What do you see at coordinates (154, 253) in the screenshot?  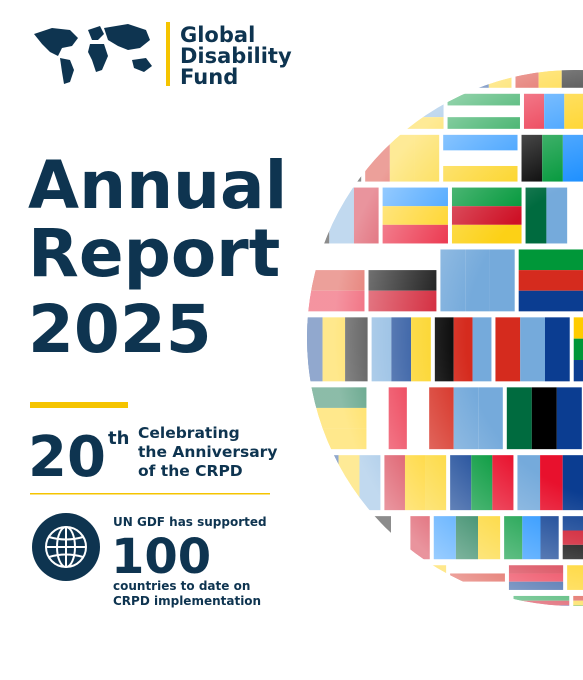 I see `title-line: Report` at bounding box center [154, 253].